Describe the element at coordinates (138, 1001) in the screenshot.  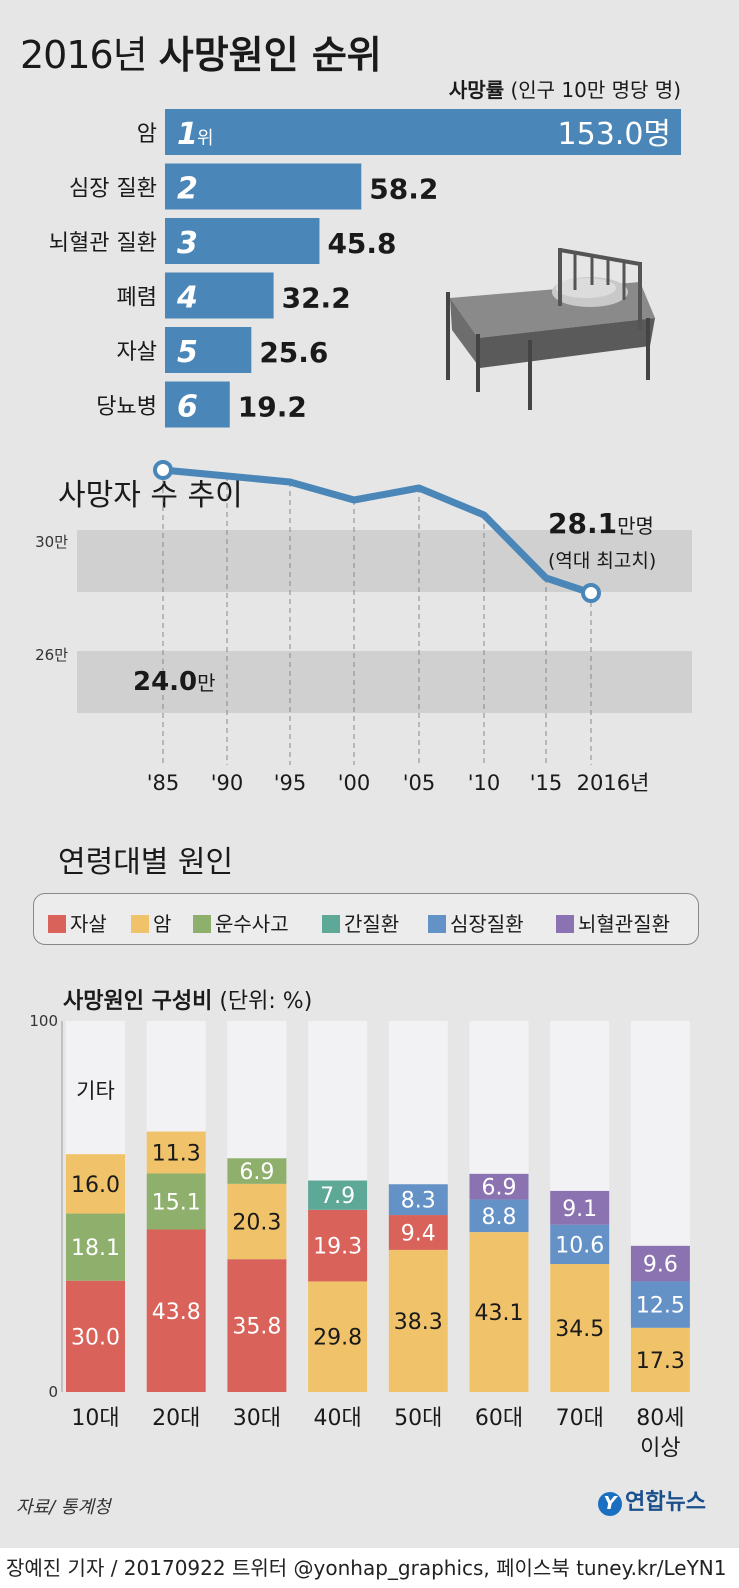
I see `composition-subtitle: 사망원인 구성비` at that location.